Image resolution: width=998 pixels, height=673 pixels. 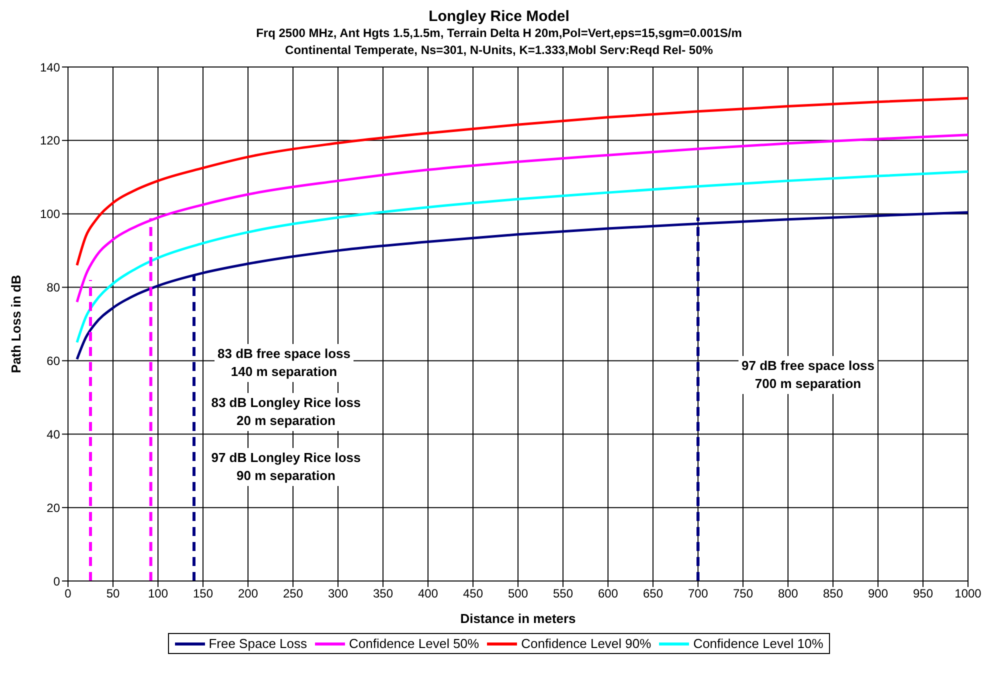 What do you see at coordinates (788, 593) in the screenshot?
I see `x-tick-label: 800` at bounding box center [788, 593].